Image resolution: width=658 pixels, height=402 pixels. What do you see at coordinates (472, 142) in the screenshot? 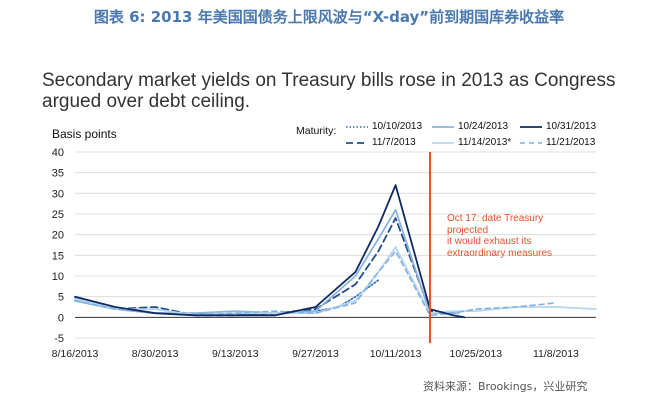
I see `legend-item-11-14: 11/14/2013*` at bounding box center [472, 142].